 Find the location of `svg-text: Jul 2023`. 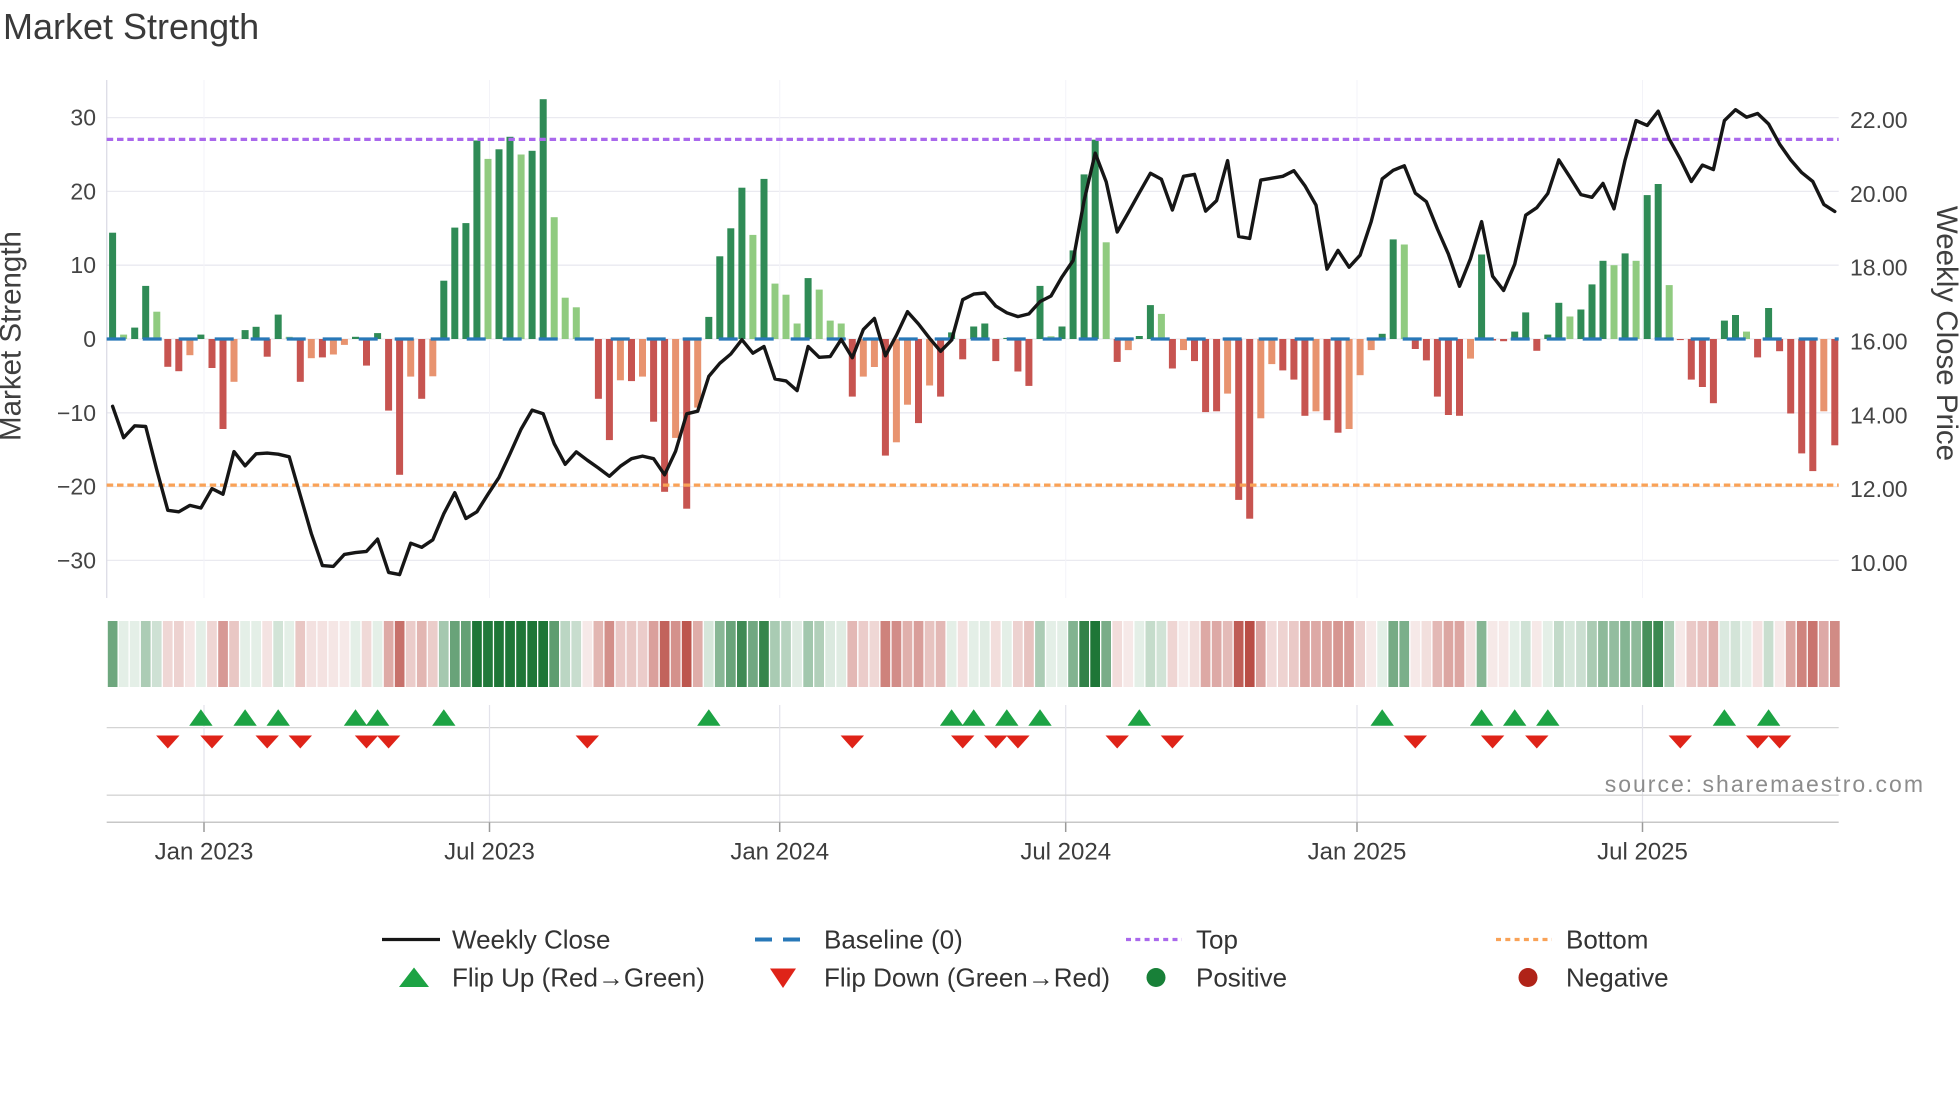

svg-text: Jul 2023 is located at coordinates (489, 852).